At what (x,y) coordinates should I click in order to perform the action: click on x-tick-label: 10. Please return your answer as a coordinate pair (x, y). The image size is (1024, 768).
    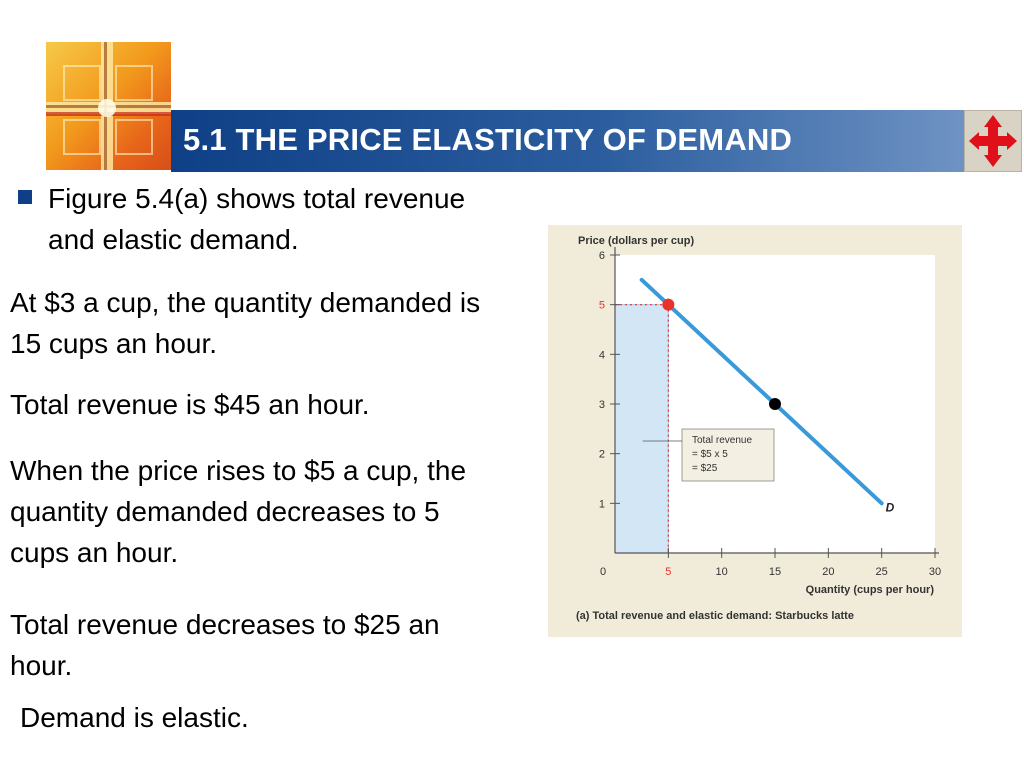
    Looking at the image, I should click on (722, 572).